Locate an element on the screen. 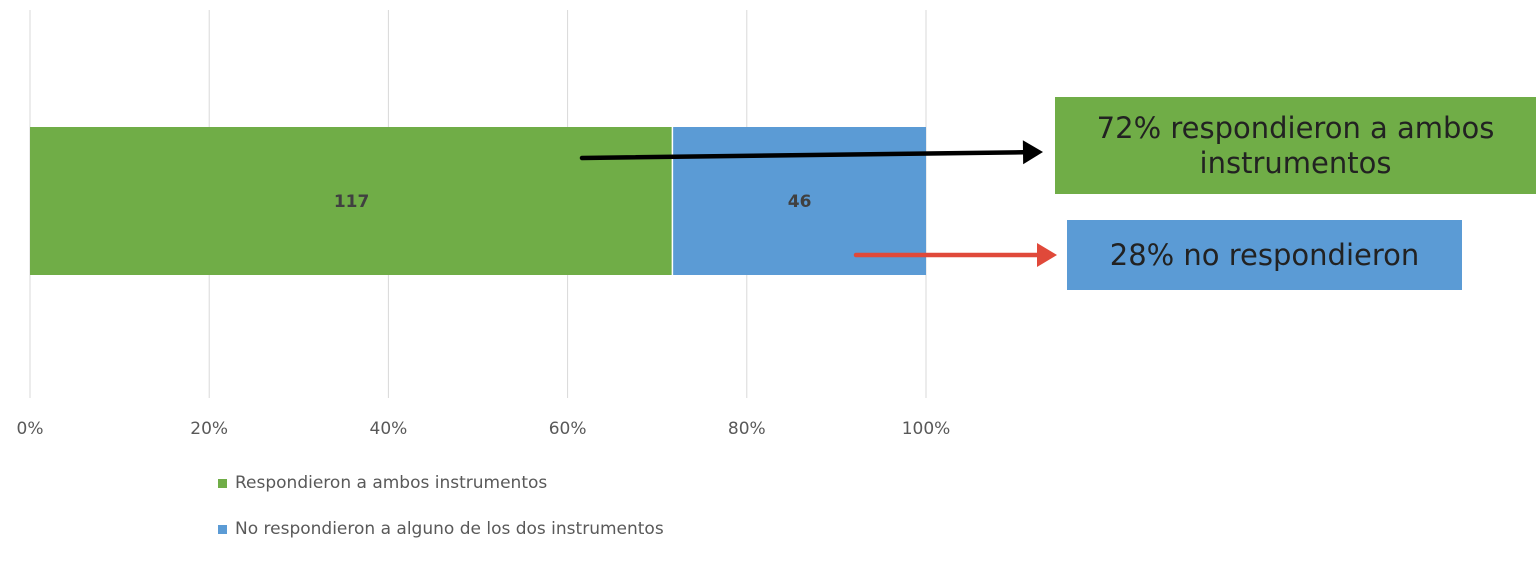 Image resolution: width=1536 pixels, height=564 pixels. arrow-to-blue-callout-head is located at coordinates (1047, 255).